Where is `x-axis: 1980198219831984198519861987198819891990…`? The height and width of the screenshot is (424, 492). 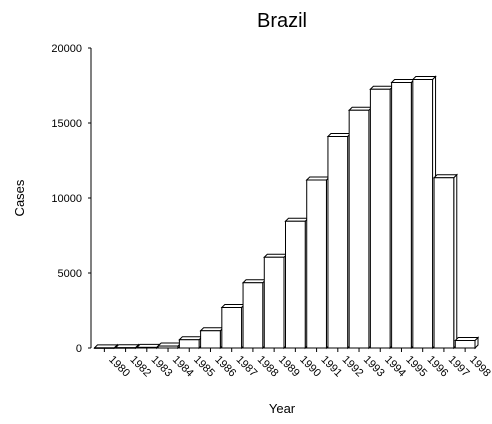 x-axis: 1980198219831984198519861987198819891990… is located at coordinates (293, 363).